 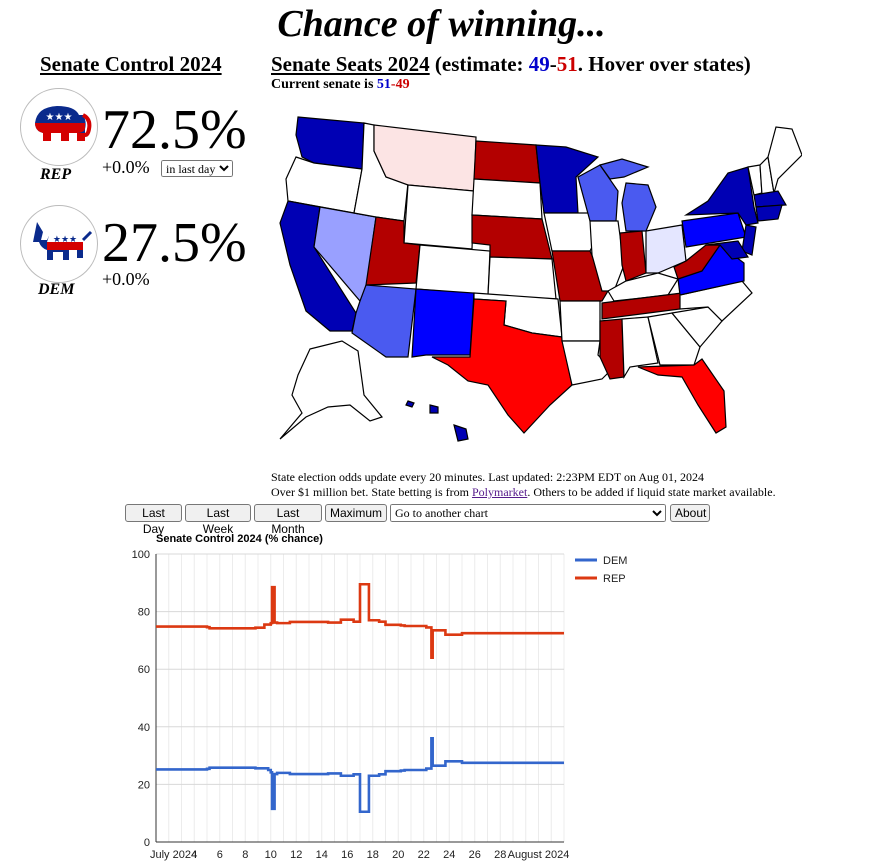 I want to click on state-ma, so click(x=770, y=199).